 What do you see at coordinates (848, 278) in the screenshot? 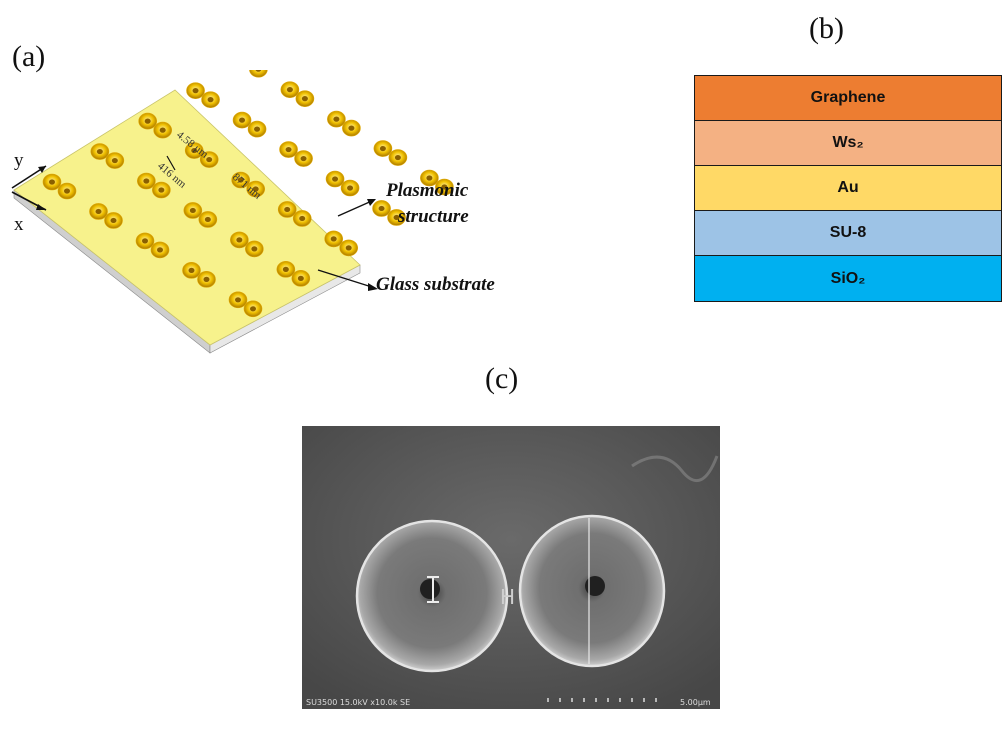
I see `layer-sio2: SiO₂` at bounding box center [848, 278].